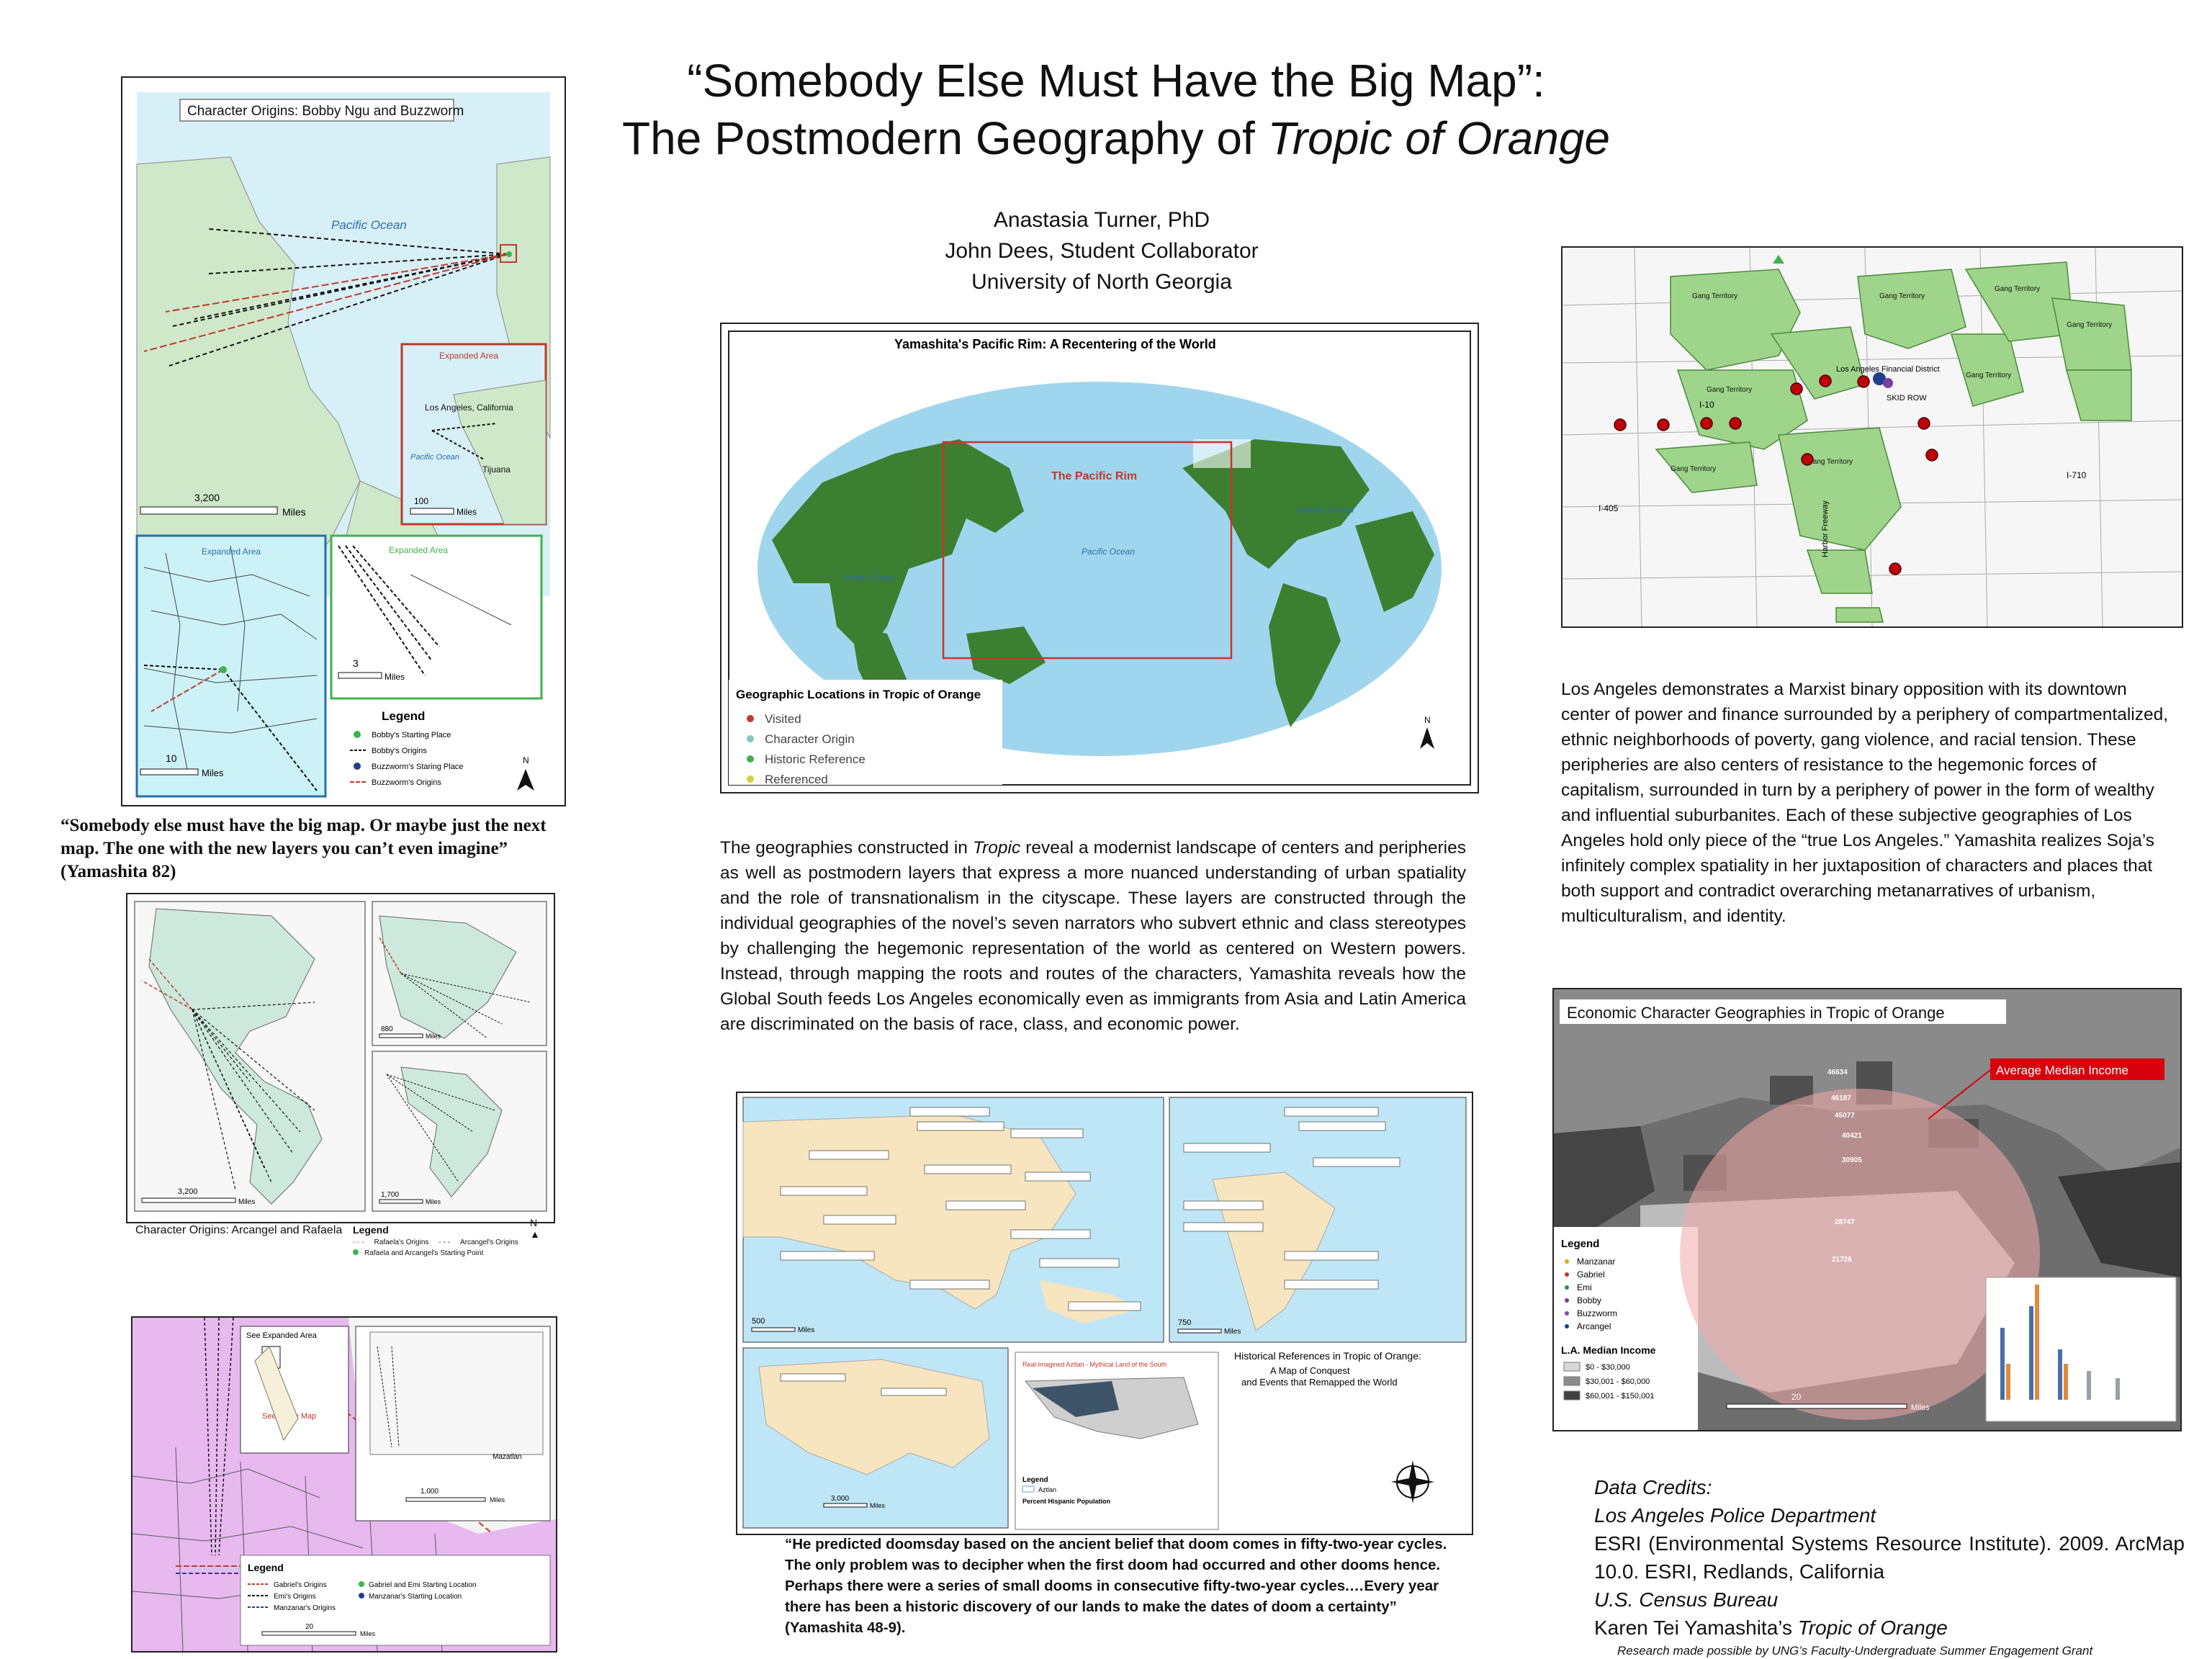 The width and height of the screenshot is (2212, 1659). Describe the element at coordinates (508, 1457) in the screenshot. I see `mazatlan-label: Mazatlan` at that location.